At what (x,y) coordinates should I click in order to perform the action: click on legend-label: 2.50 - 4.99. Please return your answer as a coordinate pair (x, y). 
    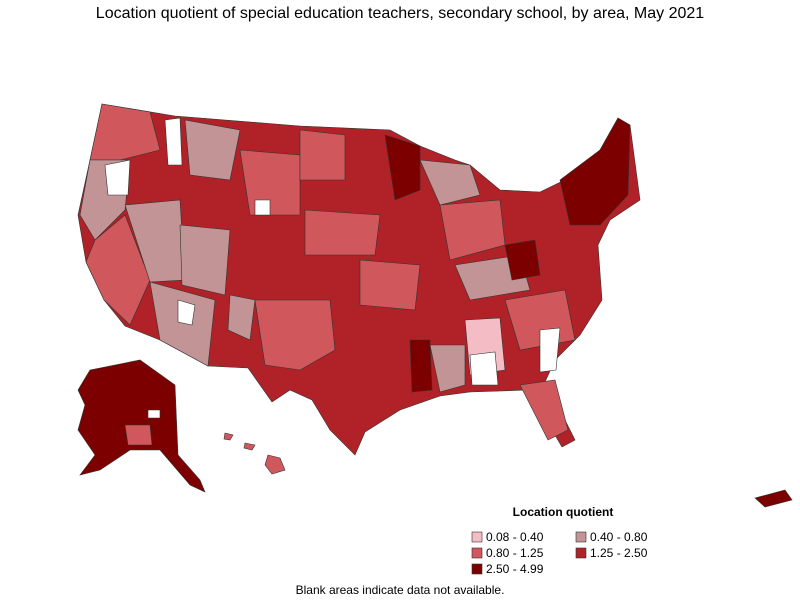
    Looking at the image, I should click on (515, 569).